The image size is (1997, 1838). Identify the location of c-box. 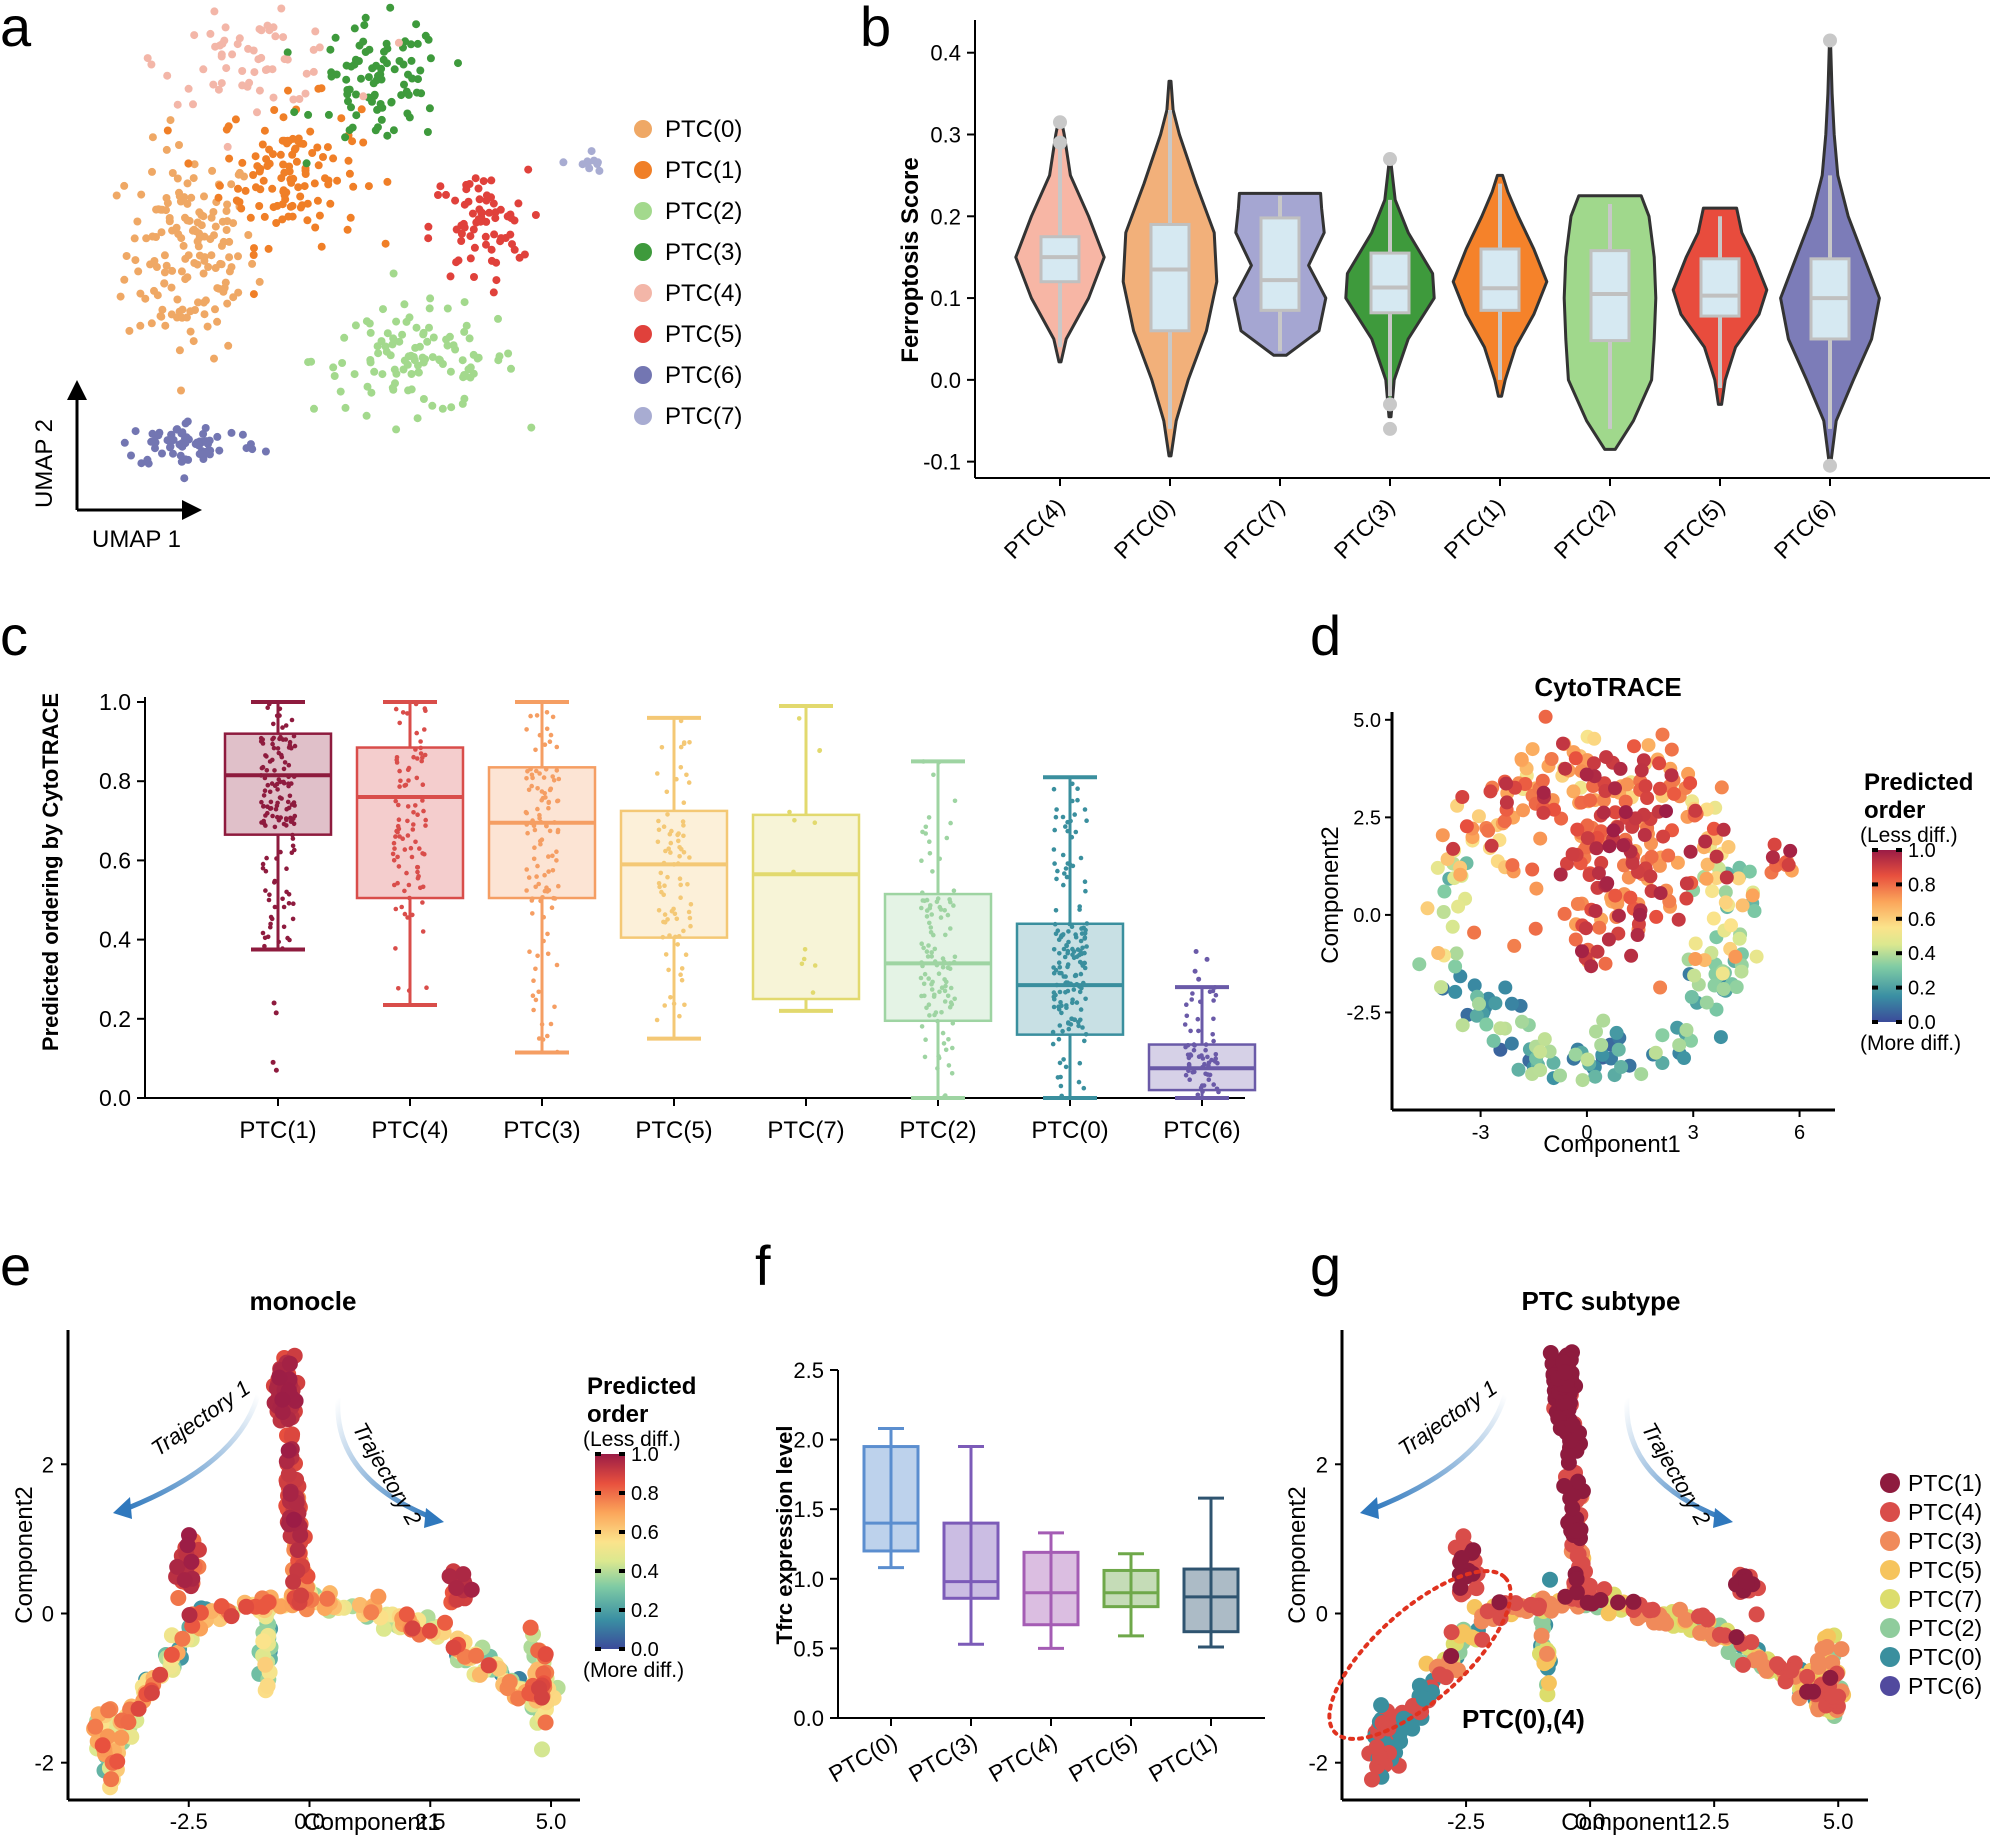
(674, 874).